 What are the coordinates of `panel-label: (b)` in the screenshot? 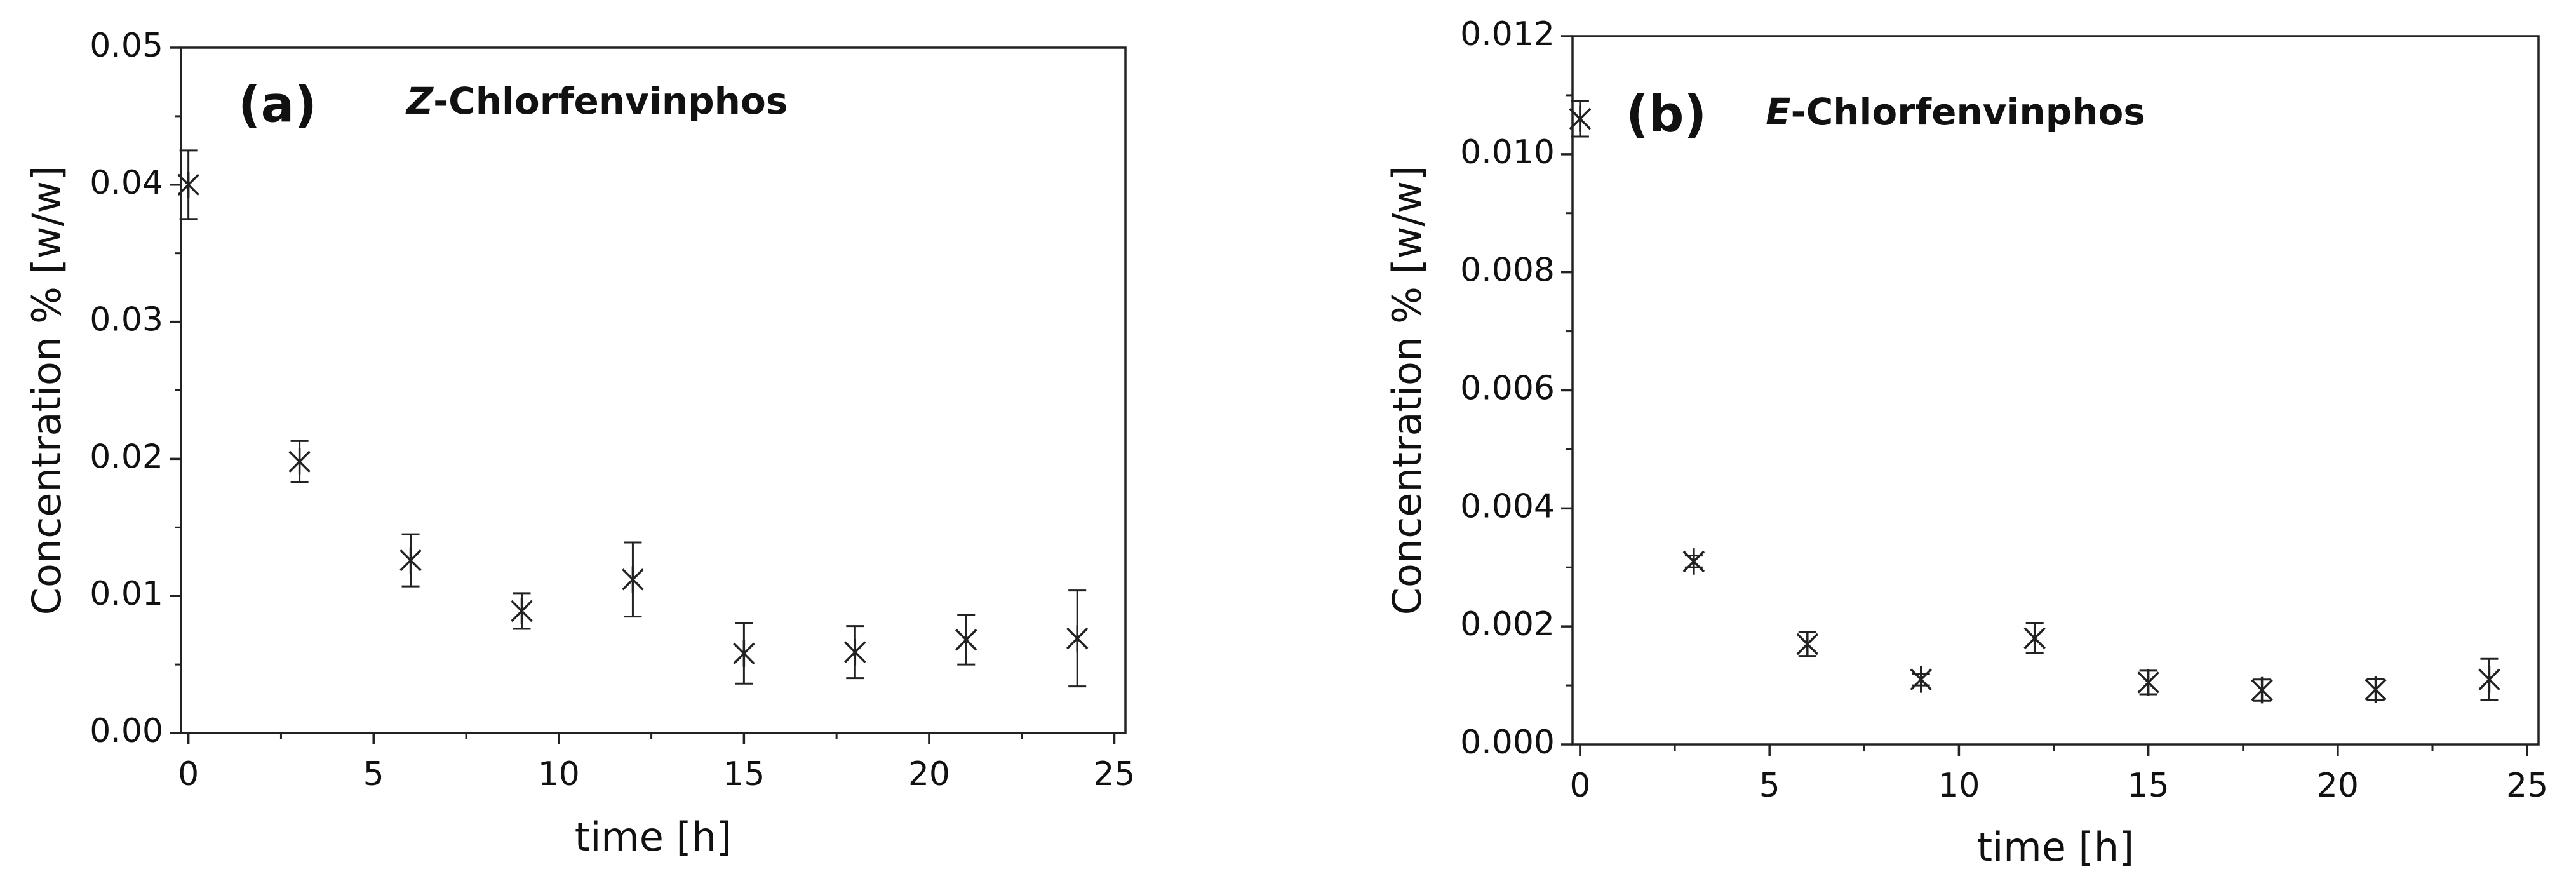 It's located at (1666, 114).